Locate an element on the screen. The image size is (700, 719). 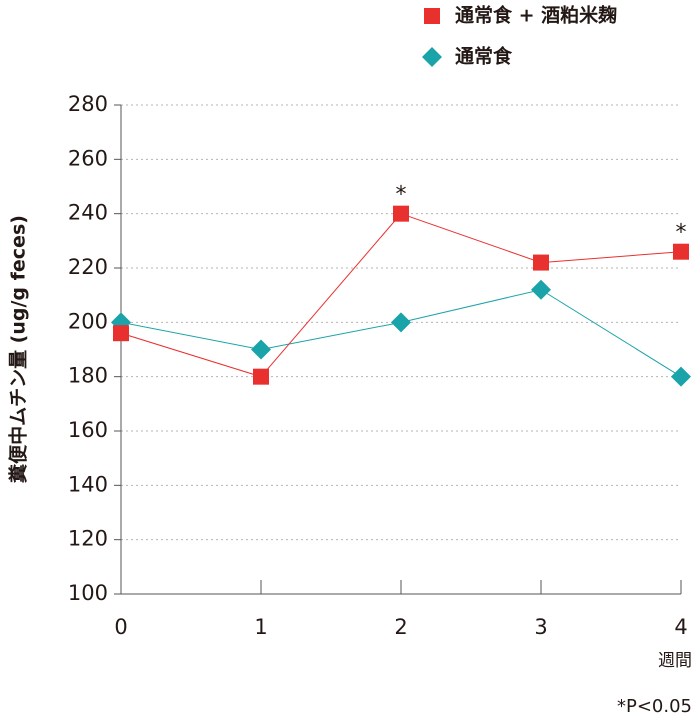
y-tick-label: 120 is located at coordinates (88, 539).